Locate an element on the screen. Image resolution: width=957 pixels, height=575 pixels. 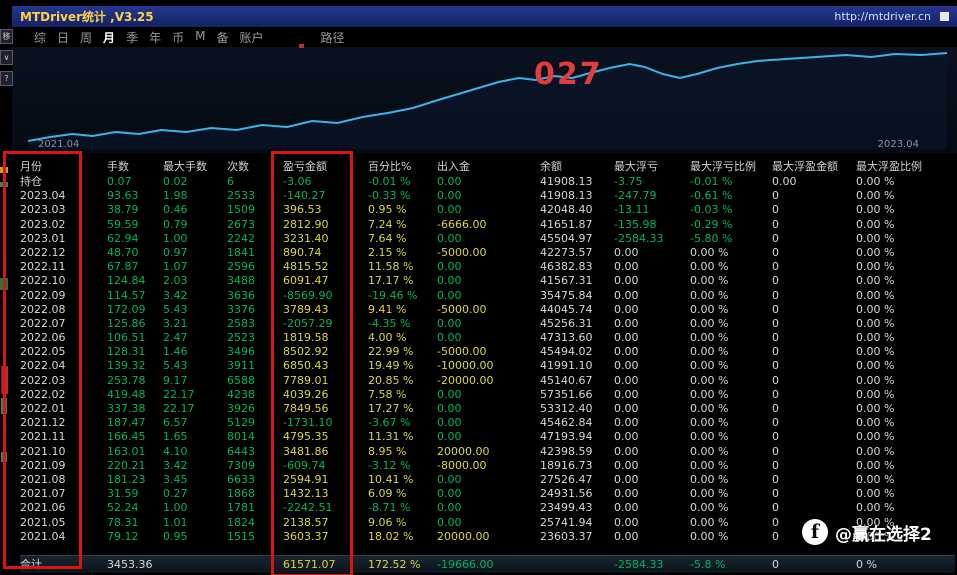
column-header: 最大手数 is located at coordinates (185, 166).